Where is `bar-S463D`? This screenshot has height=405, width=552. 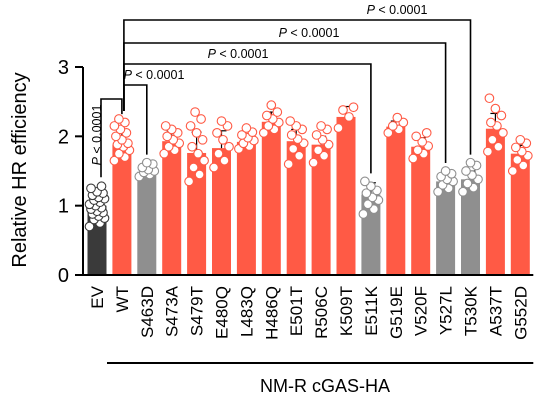 bar-S463D is located at coordinates (147, 223).